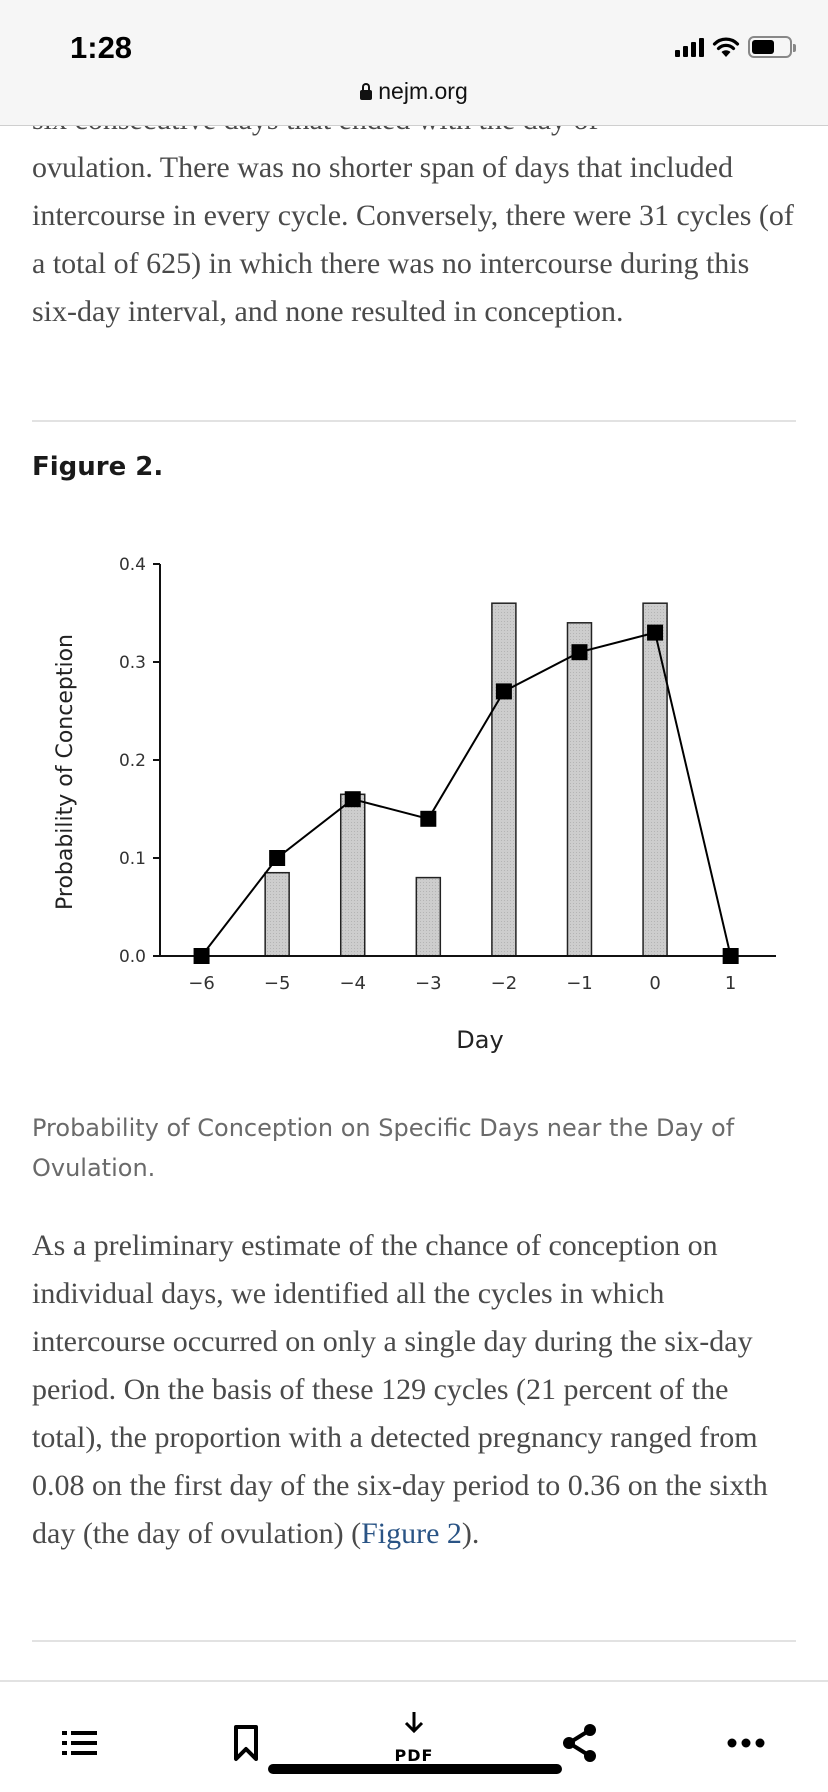 Image resolution: width=828 pixels, height=1792 pixels. Describe the element at coordinates (689, 47) in the screenshot. I see `cellular-signal-icon` at that location.